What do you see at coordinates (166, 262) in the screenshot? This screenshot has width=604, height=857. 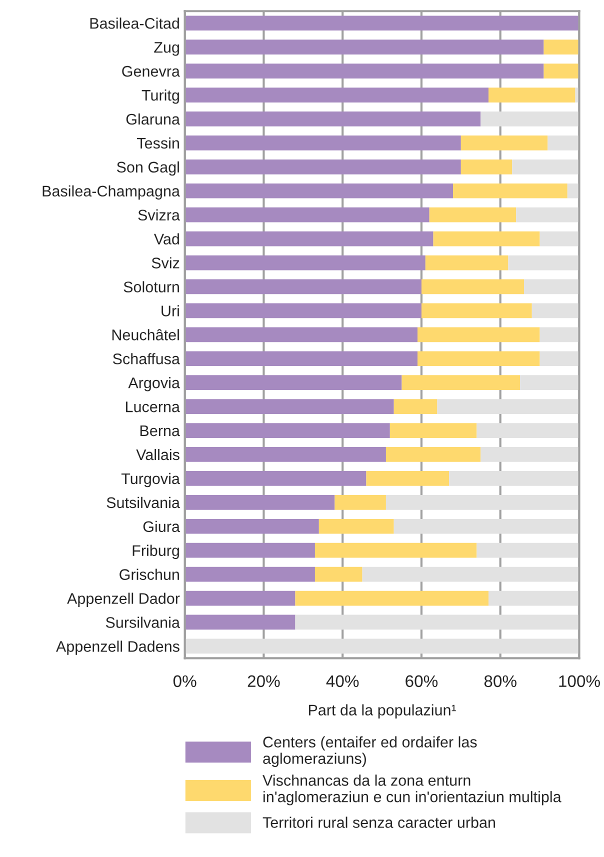 I see `y-tick-label: Sviz` at bounding box center [166, 262].